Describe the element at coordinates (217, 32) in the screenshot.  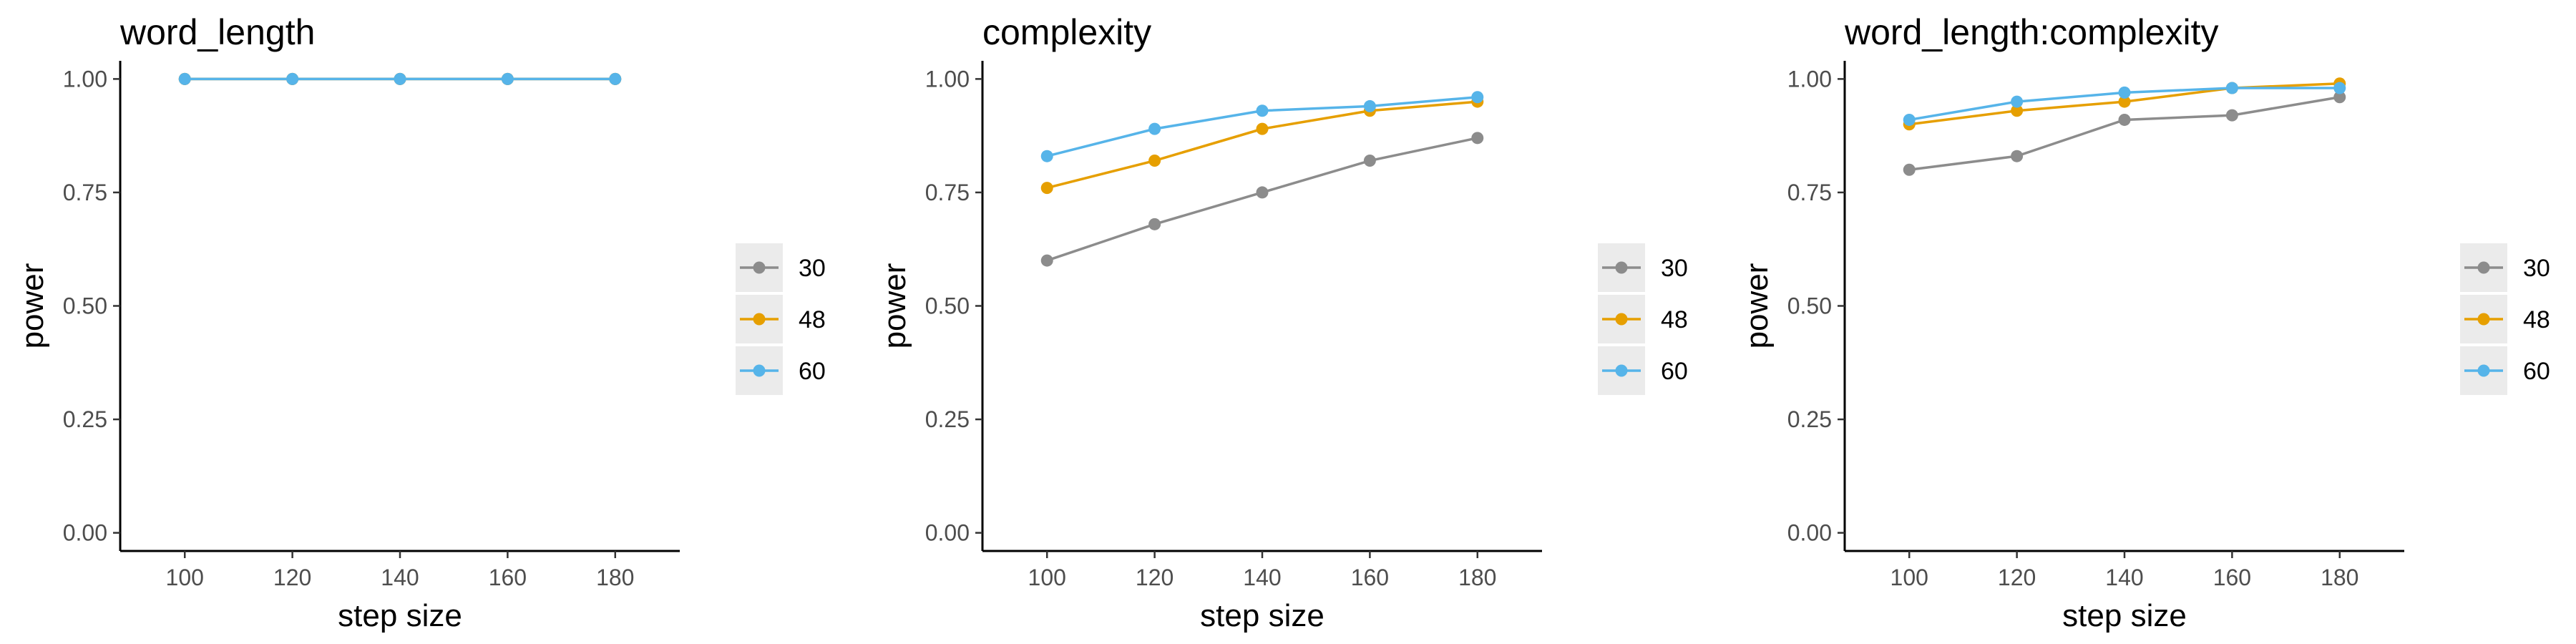
I see `panel-title: word_length` at that location.